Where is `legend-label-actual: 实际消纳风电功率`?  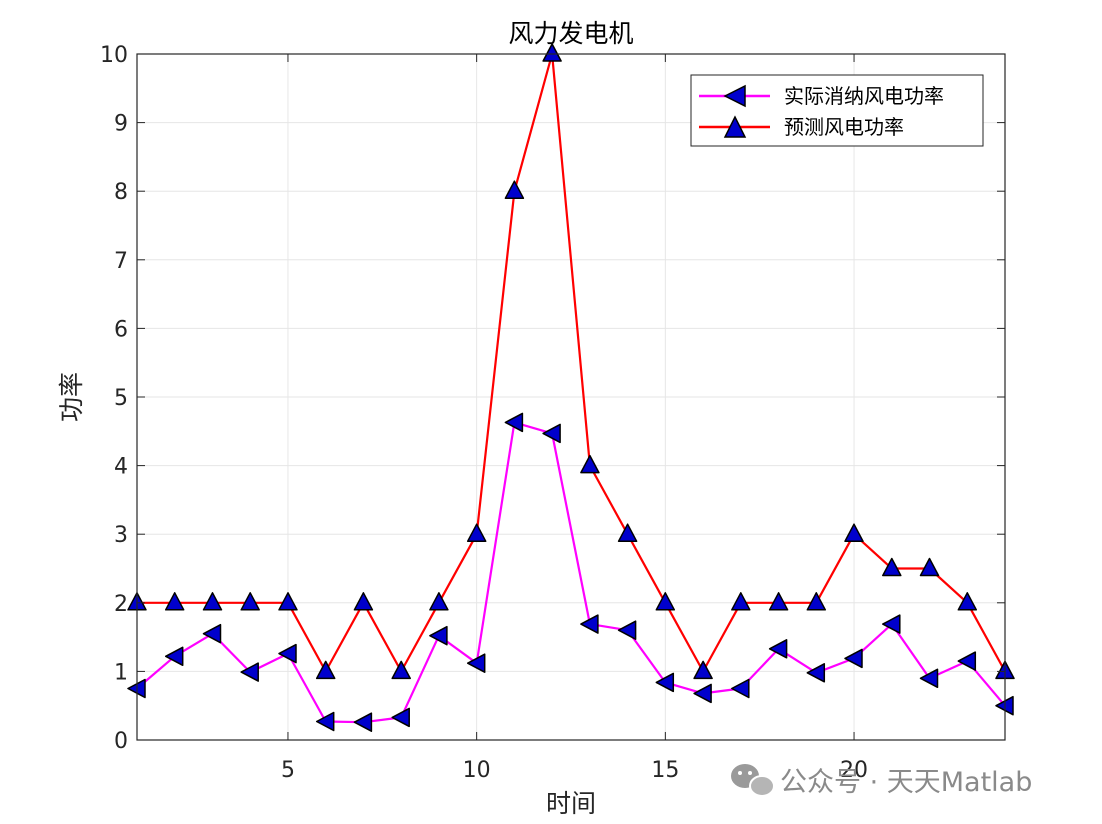
legend-label-actual: 实际消纳风电功率 is located at coordinates (864, 96).